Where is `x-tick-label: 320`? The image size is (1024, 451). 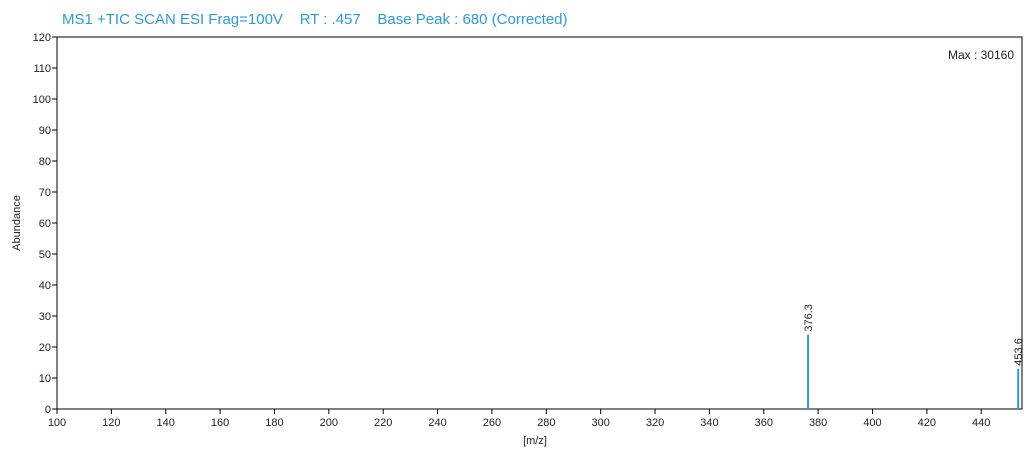
x-tick-label: 320 is located at coordinates (655, 423).